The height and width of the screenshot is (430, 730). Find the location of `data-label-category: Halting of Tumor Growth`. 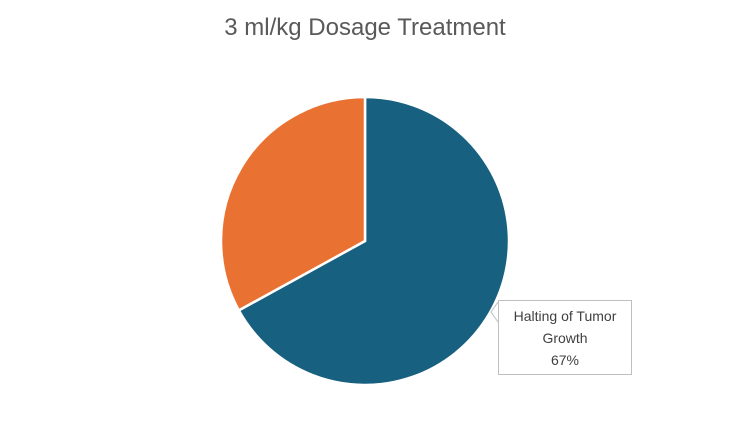

data-label-category: Halting of Tumor Growth is located at coordinates (565, 327).